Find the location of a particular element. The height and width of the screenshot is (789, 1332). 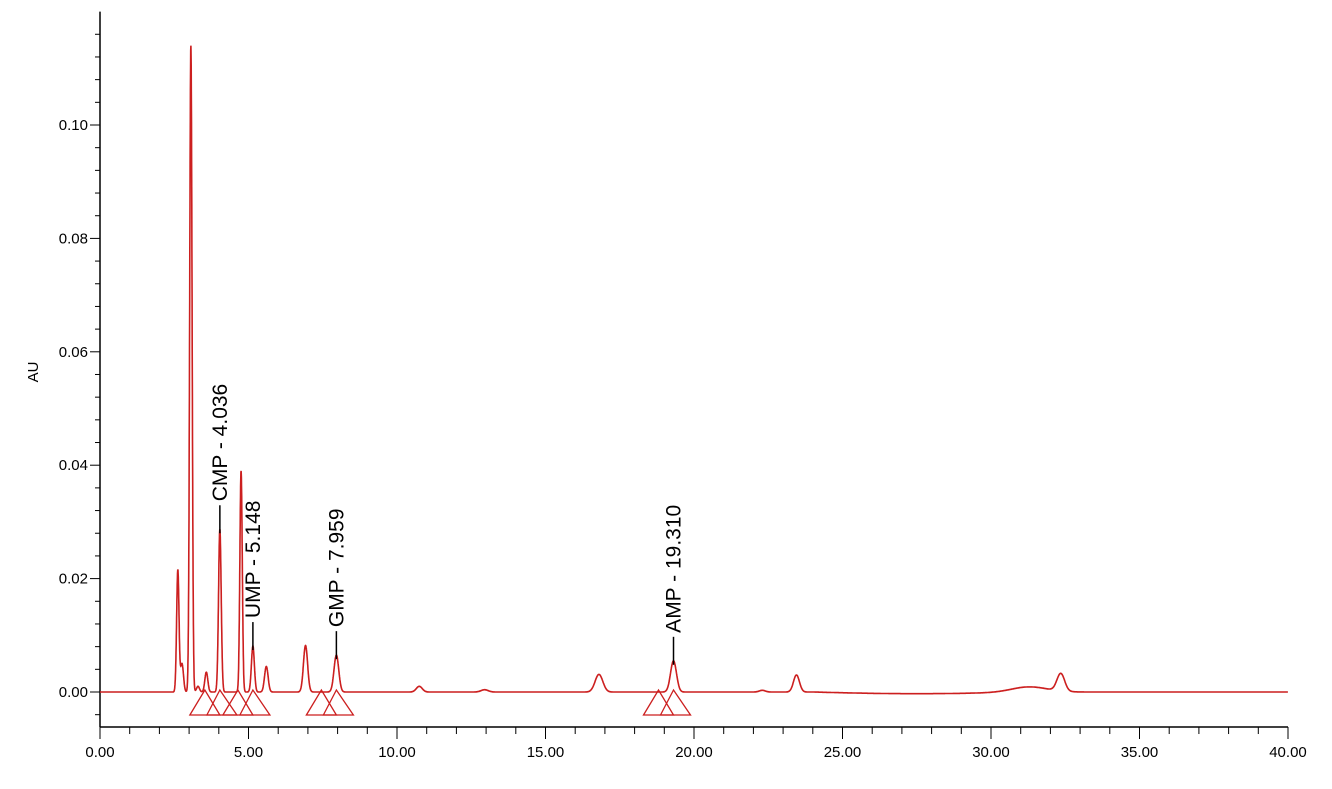

peak-label: GMP - 7.959 is located at coordinates (336, 567).